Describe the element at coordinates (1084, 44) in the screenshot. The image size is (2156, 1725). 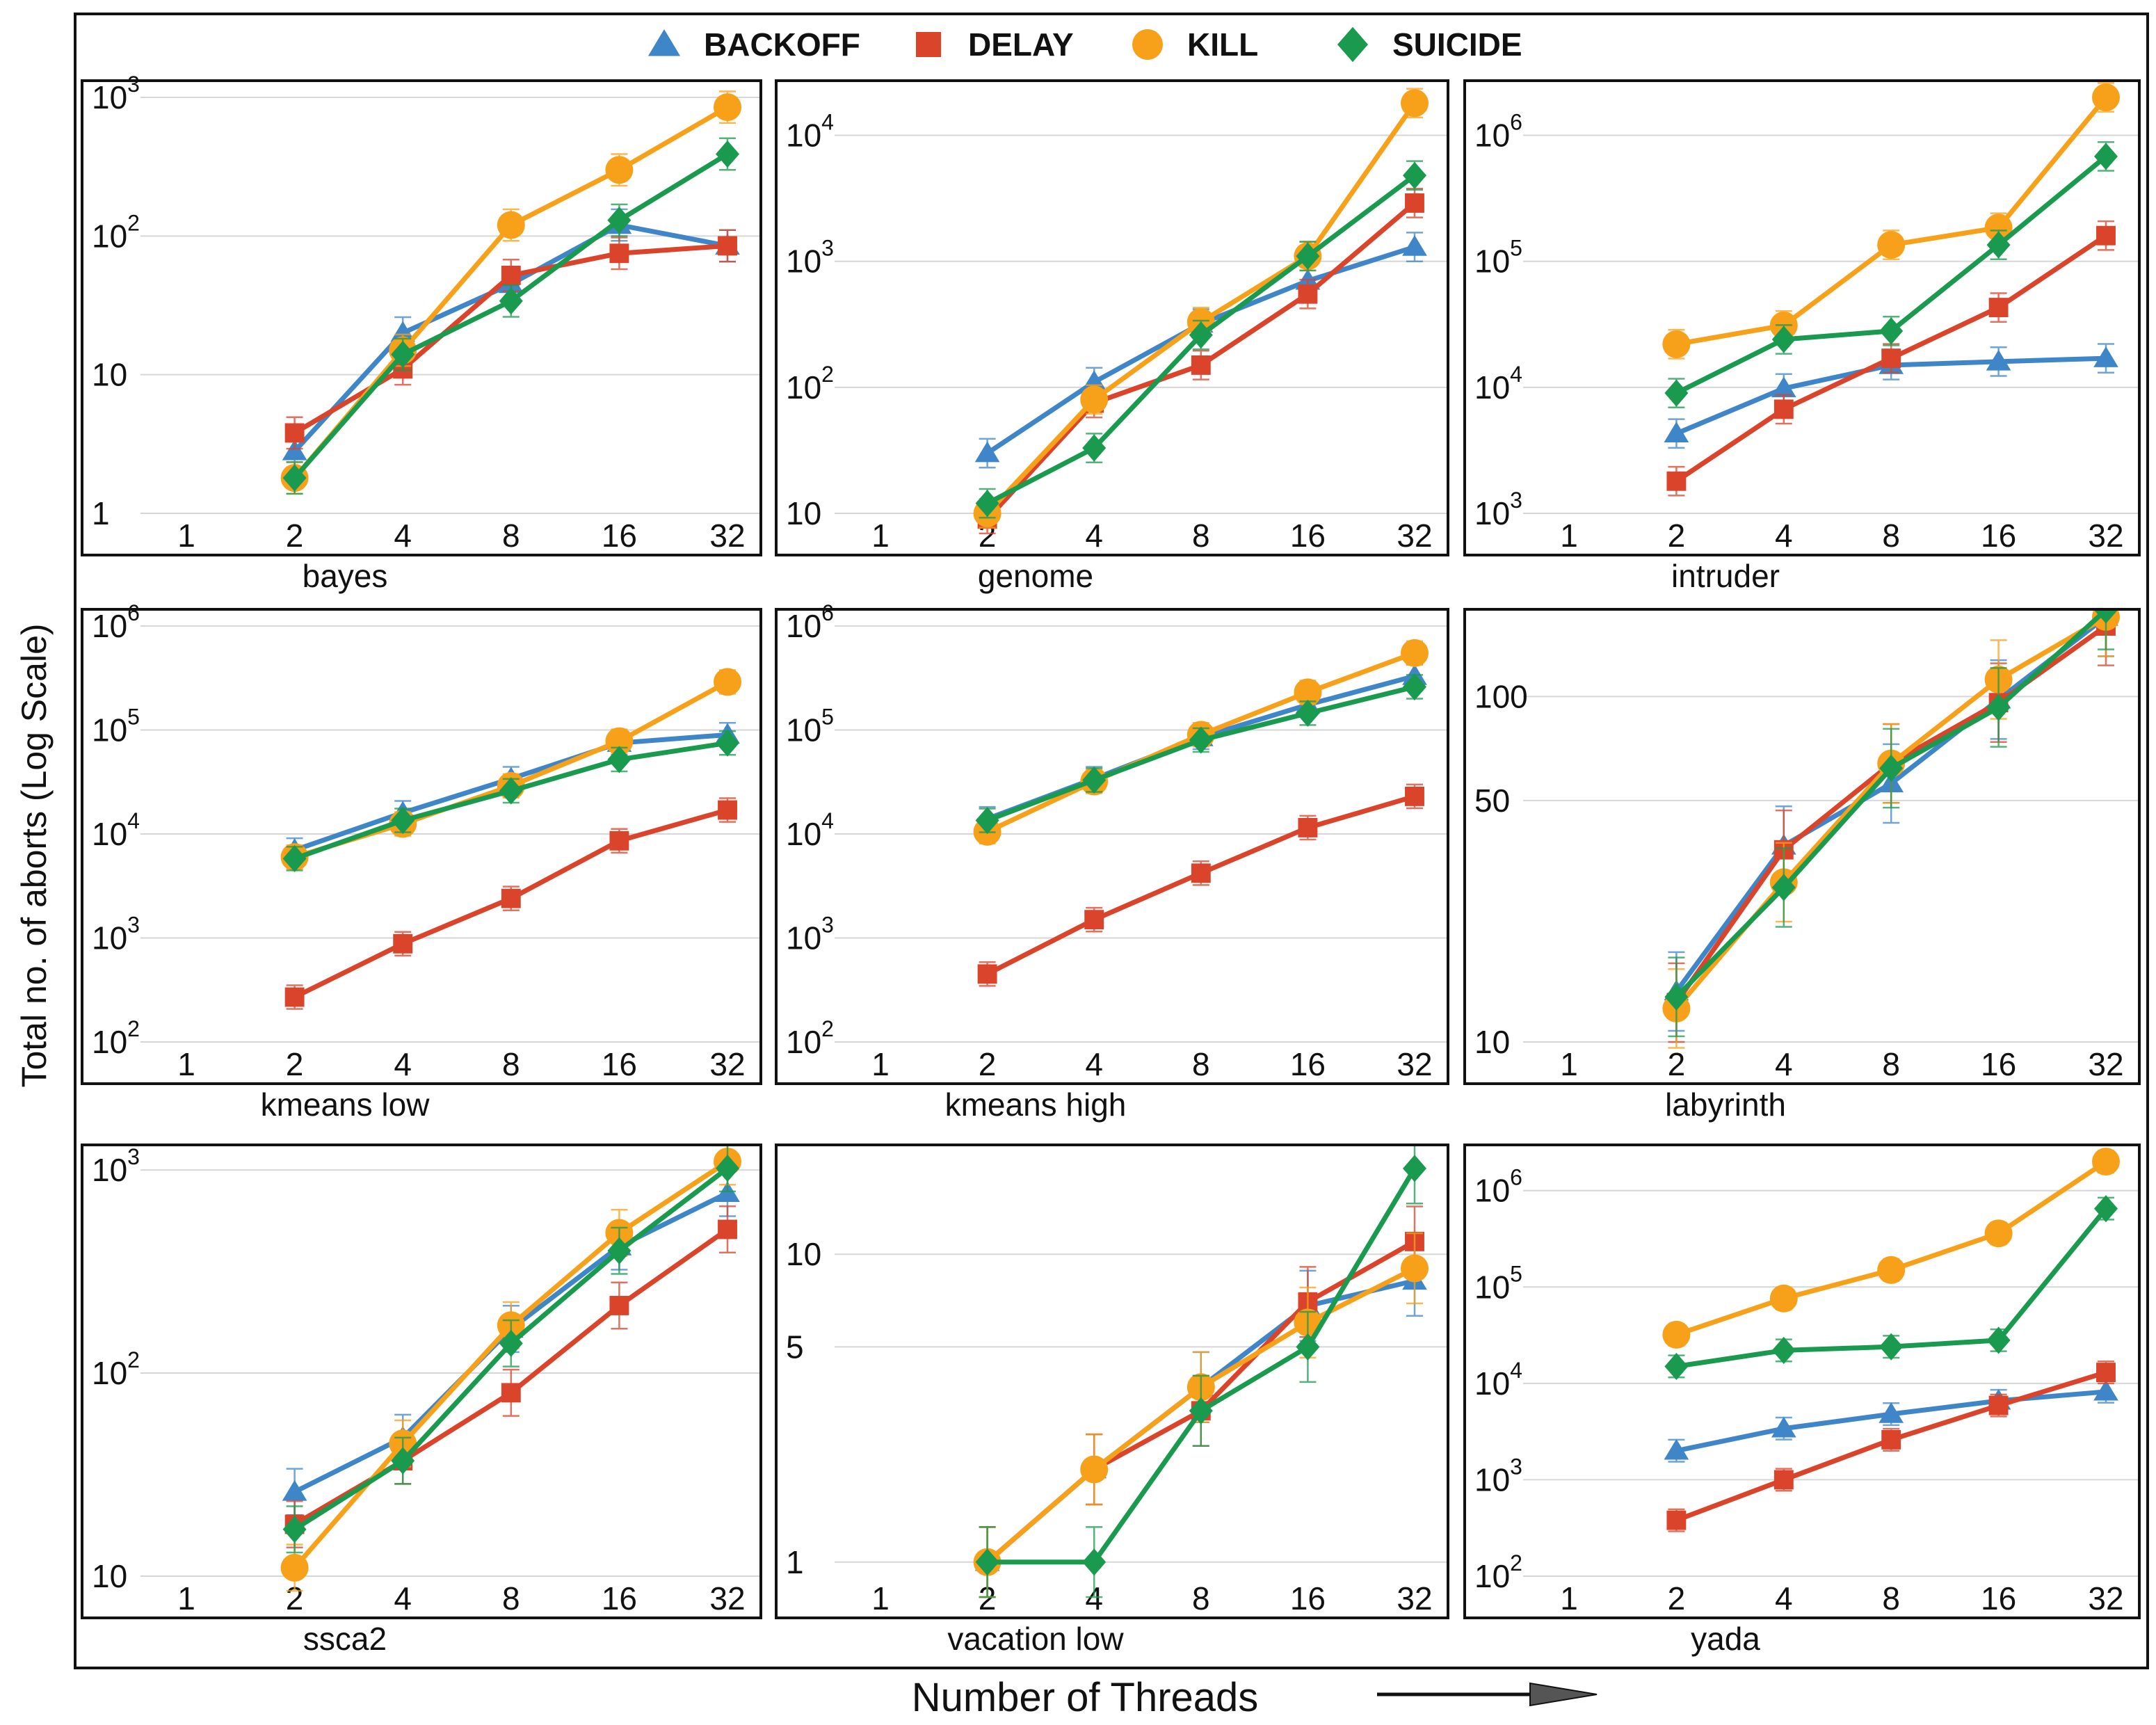
I see `legend: BACKOFF DELAY KILL SUICIDE` at that location.